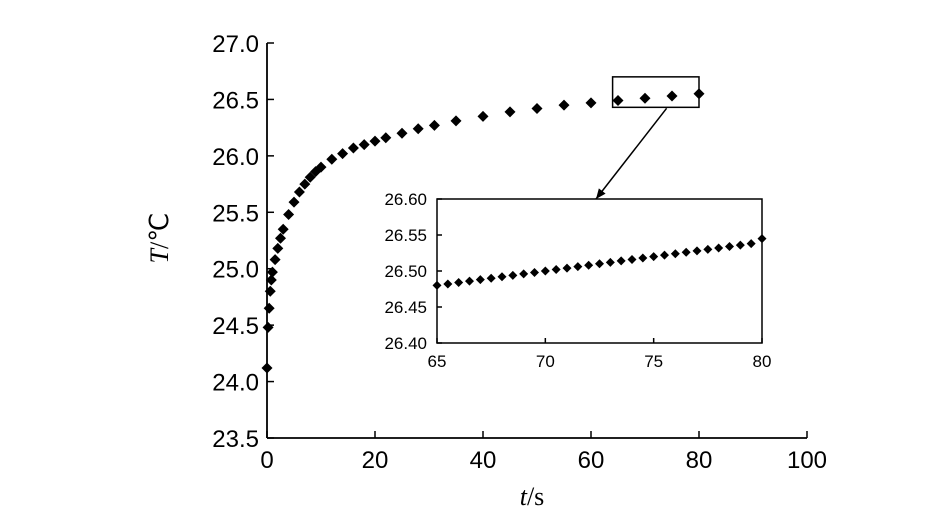 Image resolution: width=941 pixels, height=528 pixels. I want to click on main-x-tick-label: 20, so click(375, 460).